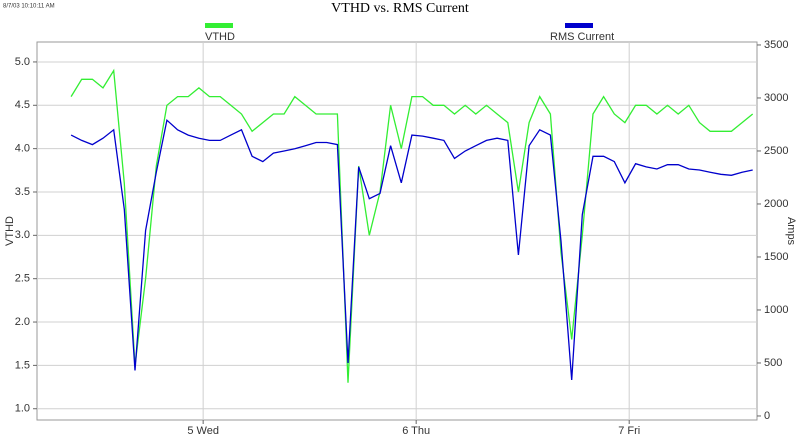 Image resolution: width=800 pixels, height=438 pixels. I want to click on legend-label: RMS Current, so click(582, 37).